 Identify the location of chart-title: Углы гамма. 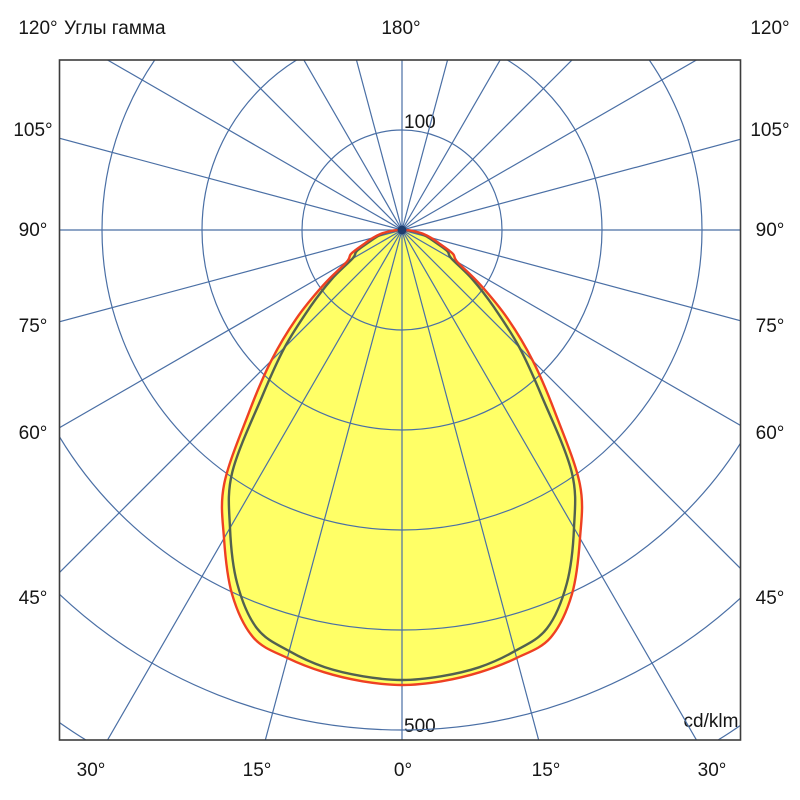
(115, 28).